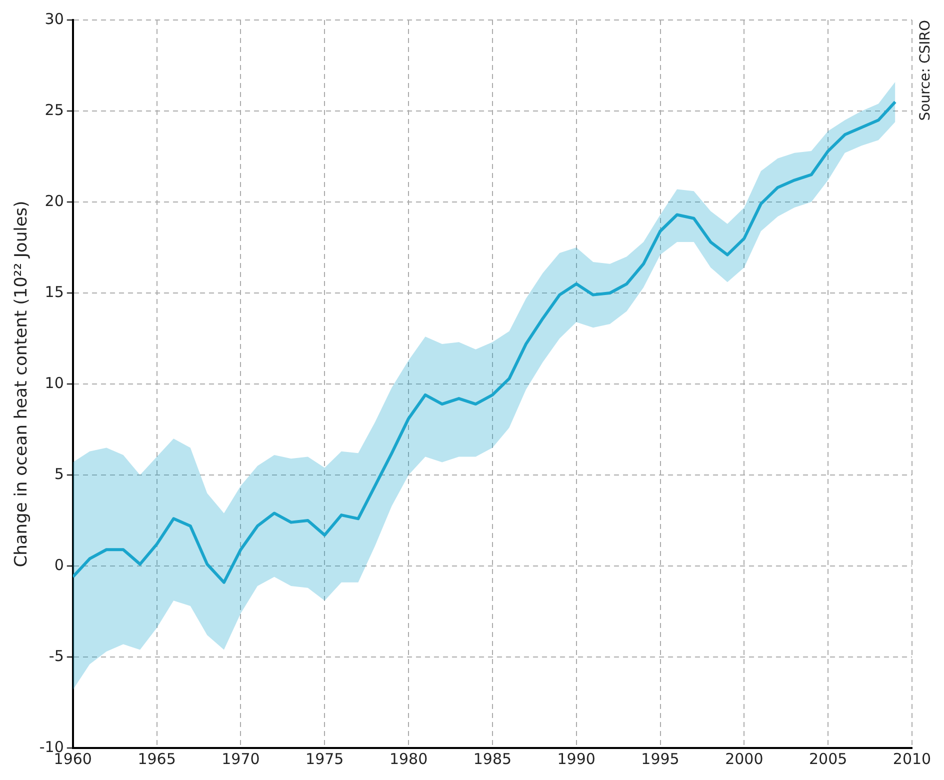 This screenshot has height=780, width=944. Describe the element at coordinates (828, 759) in the screenshot. I see `x-tick-label: 2005` at that location.